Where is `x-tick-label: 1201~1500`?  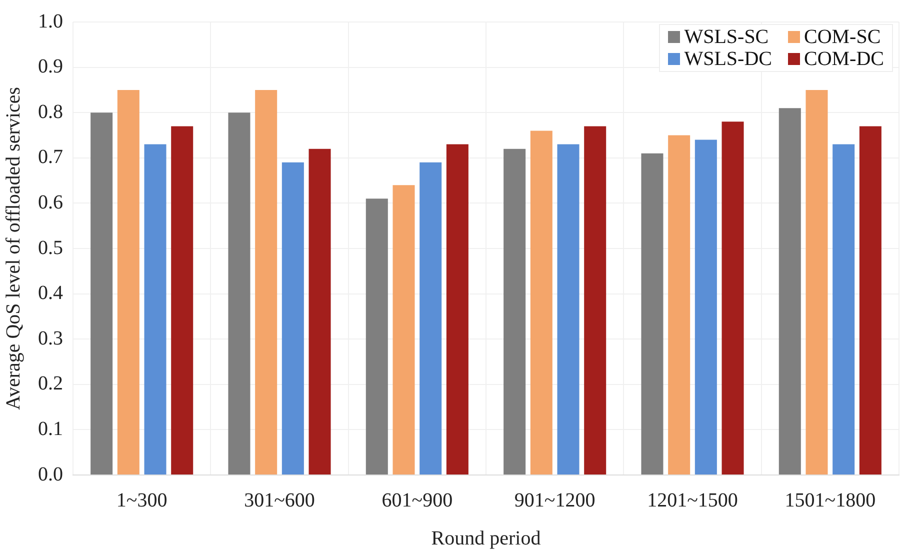 x-tick-label: 1201~1500 is located at coordinates (692, 500).